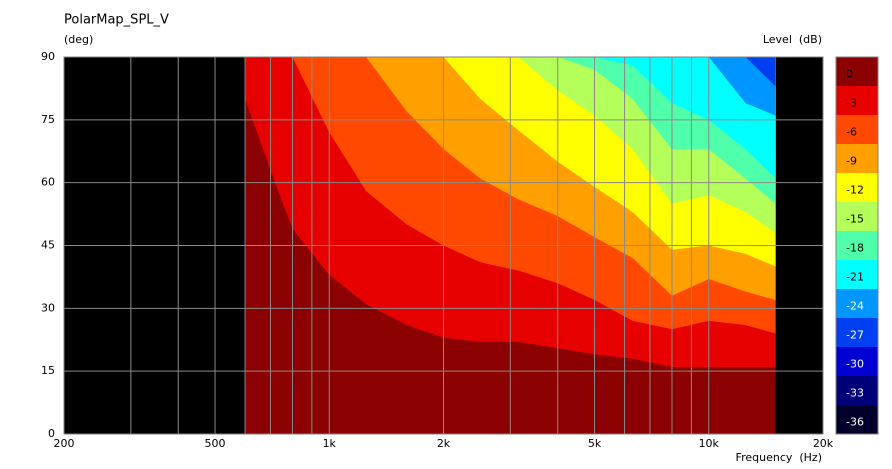  What do you see at coordinates (48, 182) in the screenshot?
I see `y-tick-label: 60` at bounding box center [48, 182].